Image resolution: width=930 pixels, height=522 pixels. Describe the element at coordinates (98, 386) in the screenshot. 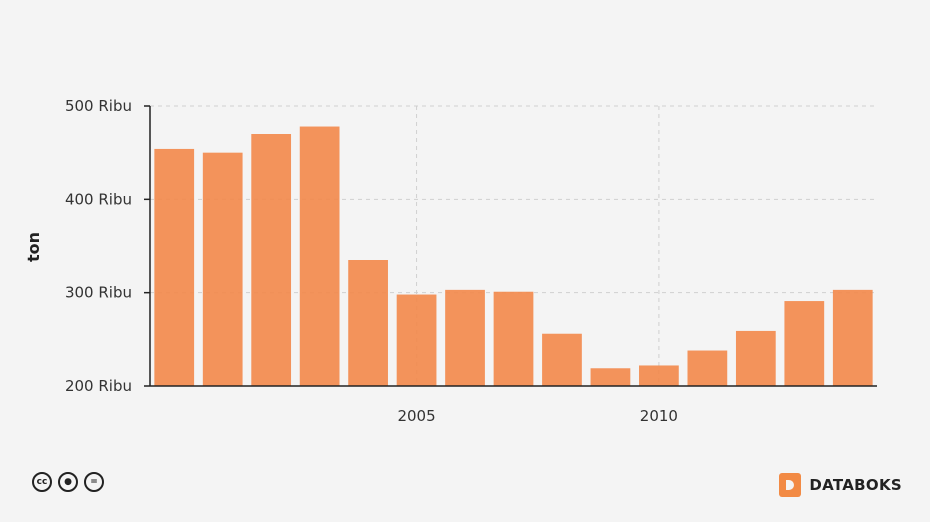

I see `y-tick-label: 200 Ribu` at that location.